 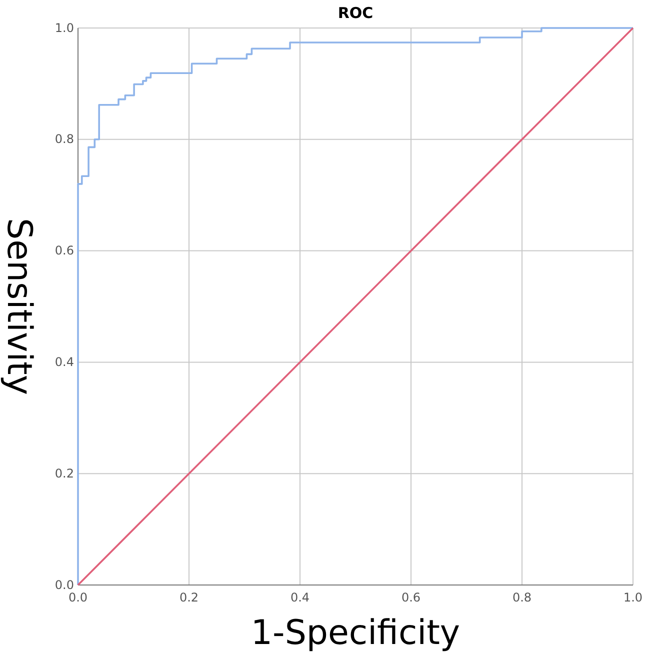 What do you see at coordinates (189, 597) in the screenshot?
I see `x-tick-label: 0.2` at bounding box center [189, 597].